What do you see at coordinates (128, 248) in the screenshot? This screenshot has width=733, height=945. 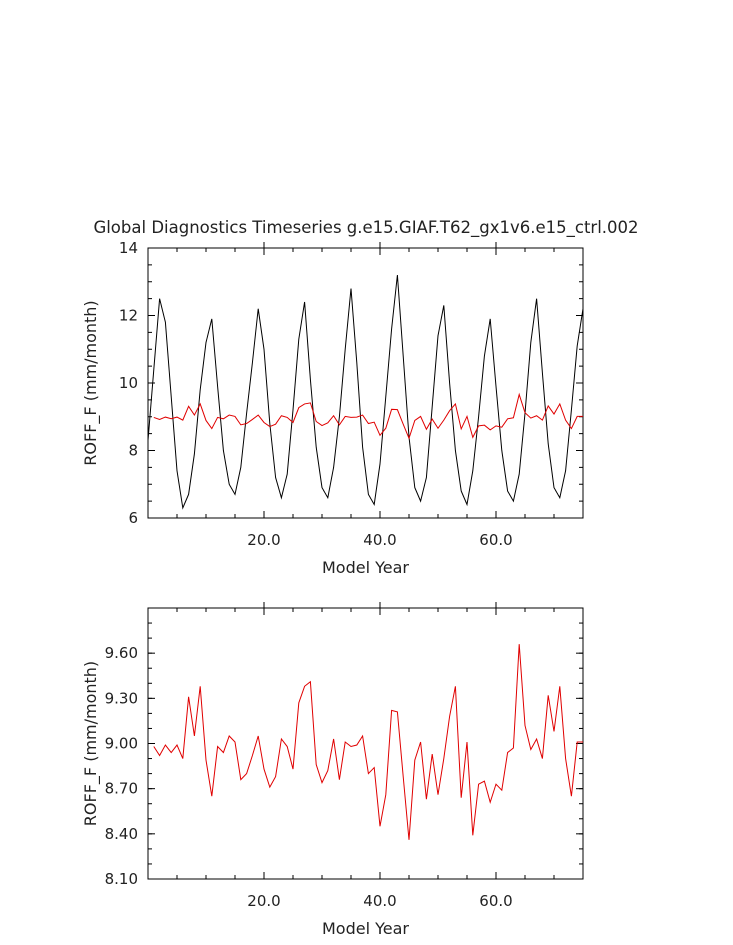 I see `y-tick-label: 14` at bounding box center [128, 248].